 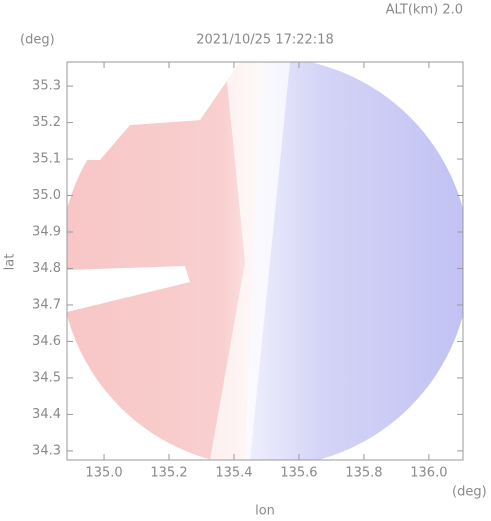 I want to click on x-tick-label: 135.2, so click(x=168, y=473).